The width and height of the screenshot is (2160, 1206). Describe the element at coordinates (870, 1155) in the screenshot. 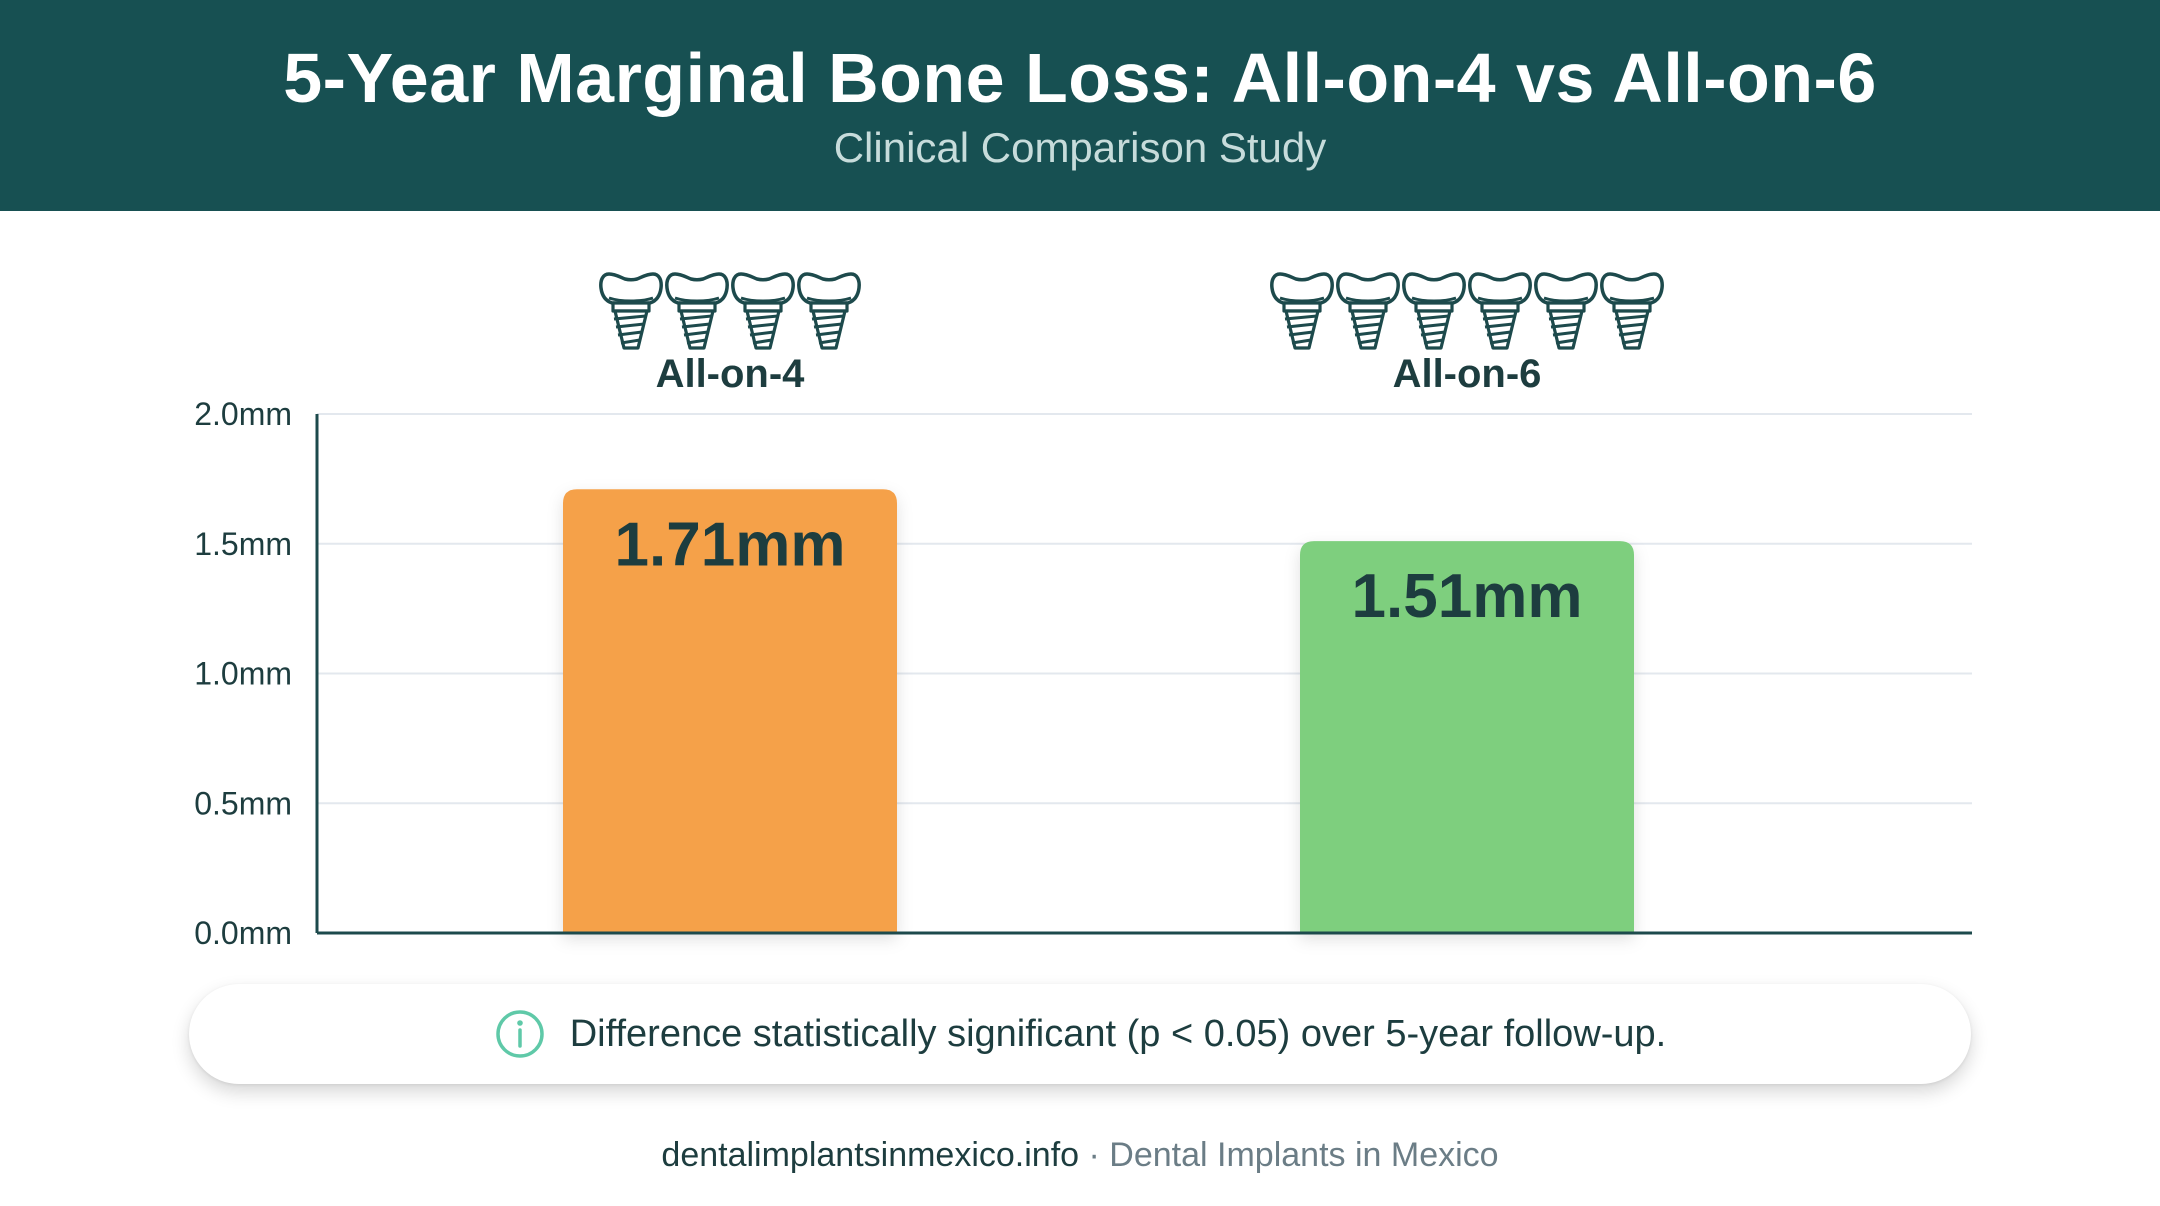

I see `footer-site: dentalimplantsinmexico.info` at that location.